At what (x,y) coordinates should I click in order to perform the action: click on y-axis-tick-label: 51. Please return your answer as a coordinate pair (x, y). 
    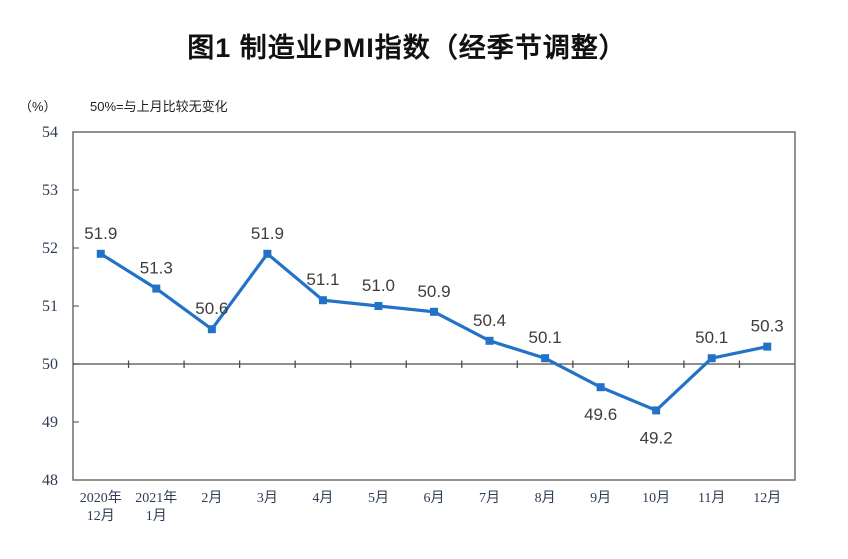
    Looking at the image, I should click on (50, 306).